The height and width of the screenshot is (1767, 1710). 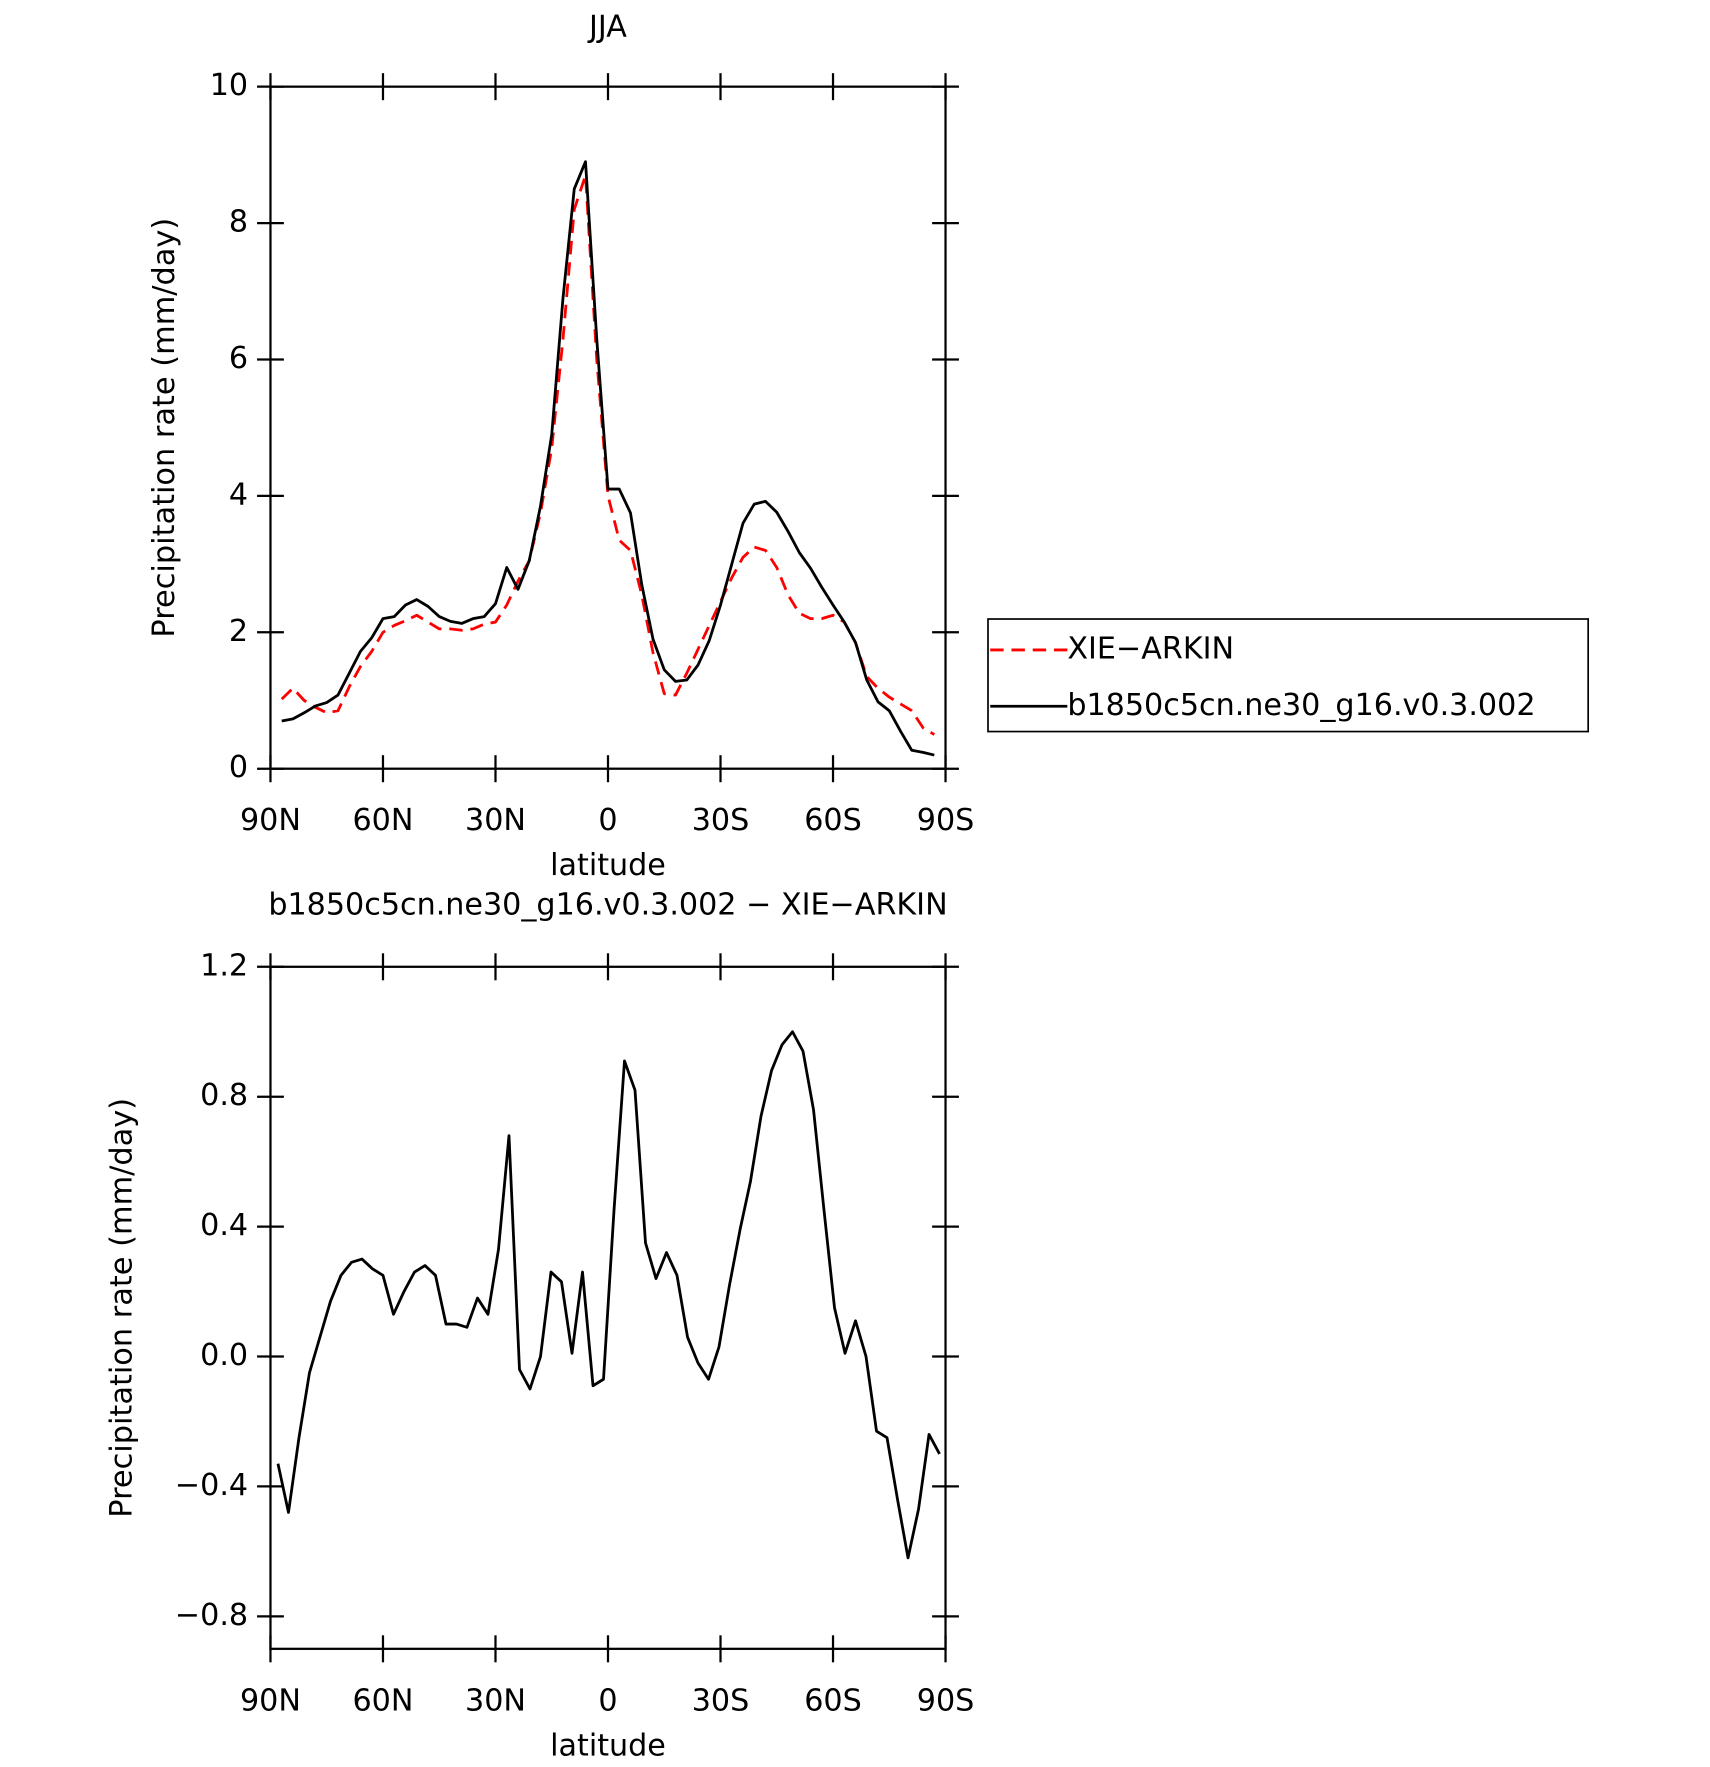 What do you see at coordinates (224, 1225) in the screenshot?
I see `y-tick-label: 0.4` at bounding box center [224, 1225].